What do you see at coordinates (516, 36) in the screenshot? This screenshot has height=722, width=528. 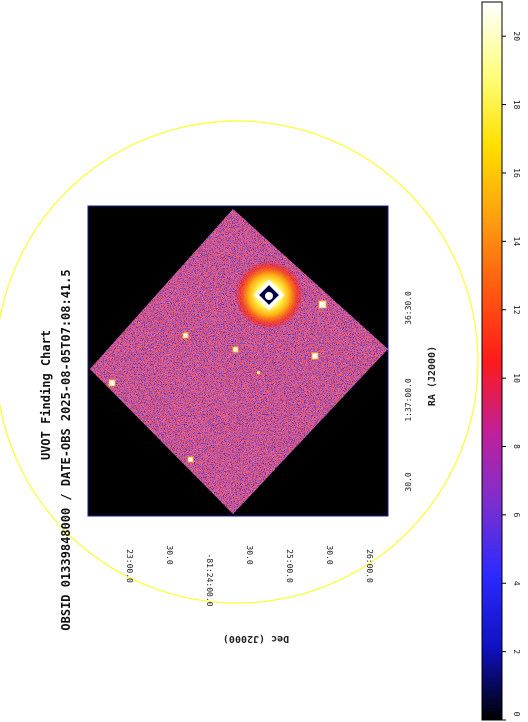 I see `colorbar-tick-label: 20` at bounding box center [516, 36].